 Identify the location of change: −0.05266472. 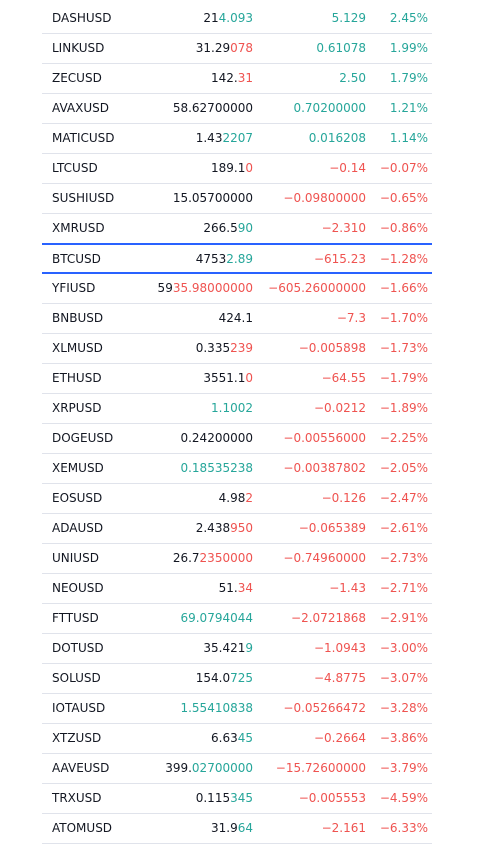
(324, 708).